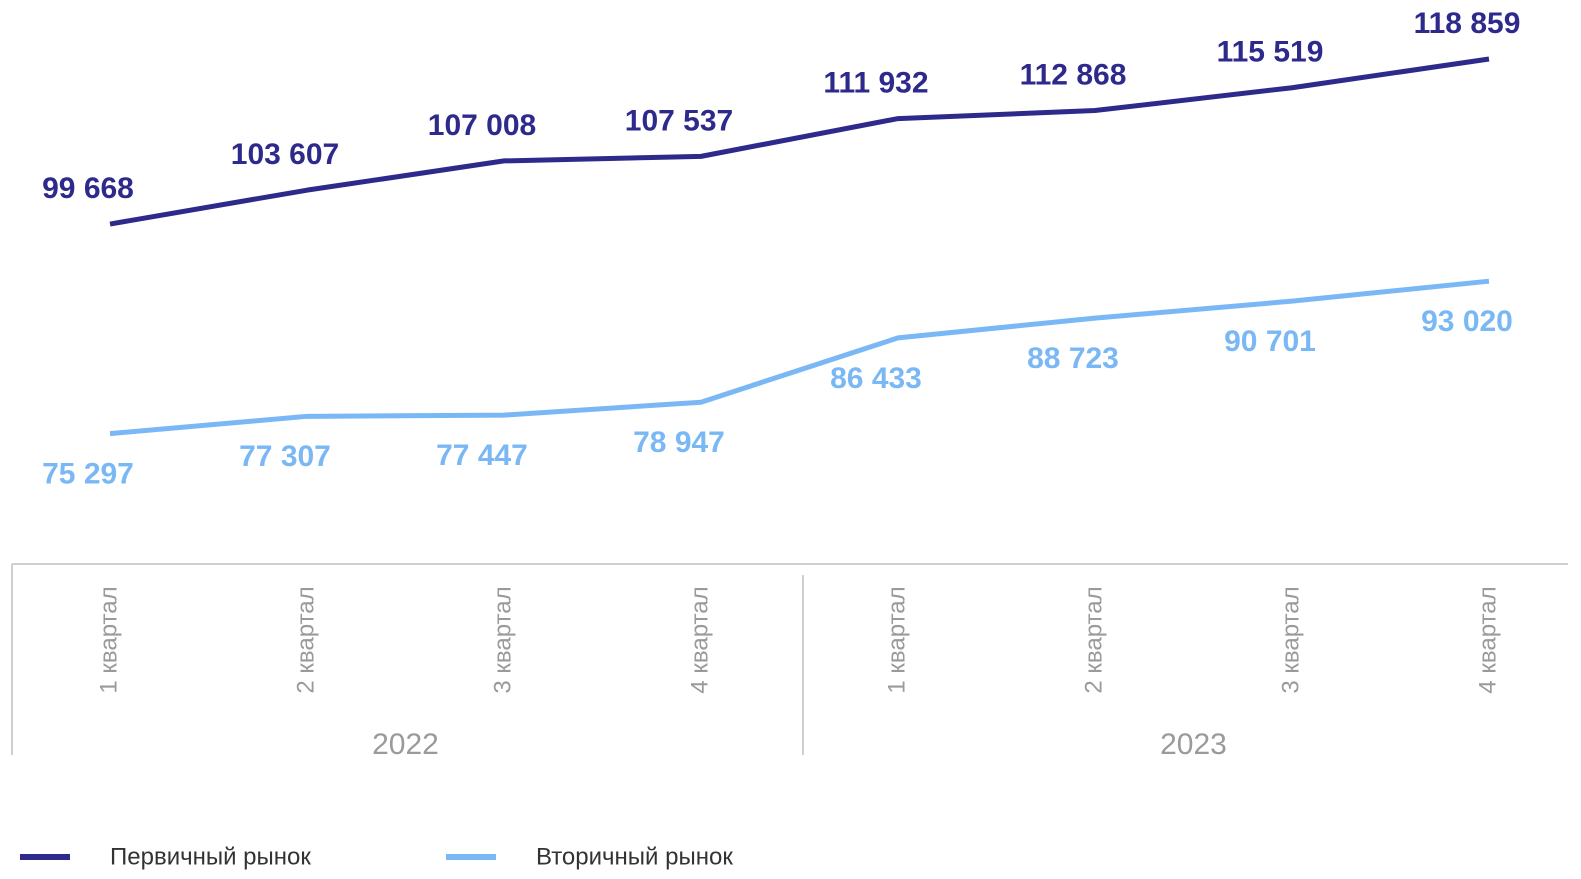  Describe the element at coordinates (482, 125) in the screenshot. I see `data-label: 107 008` at that location.